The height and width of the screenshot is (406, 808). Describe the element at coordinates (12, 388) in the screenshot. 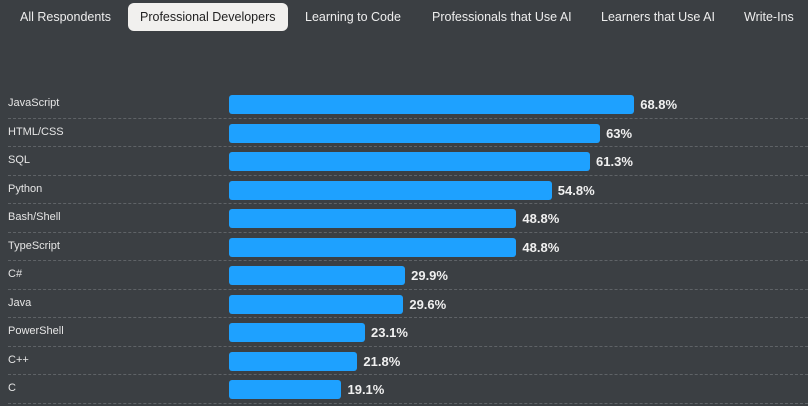

I see `category-label: C` at that location.